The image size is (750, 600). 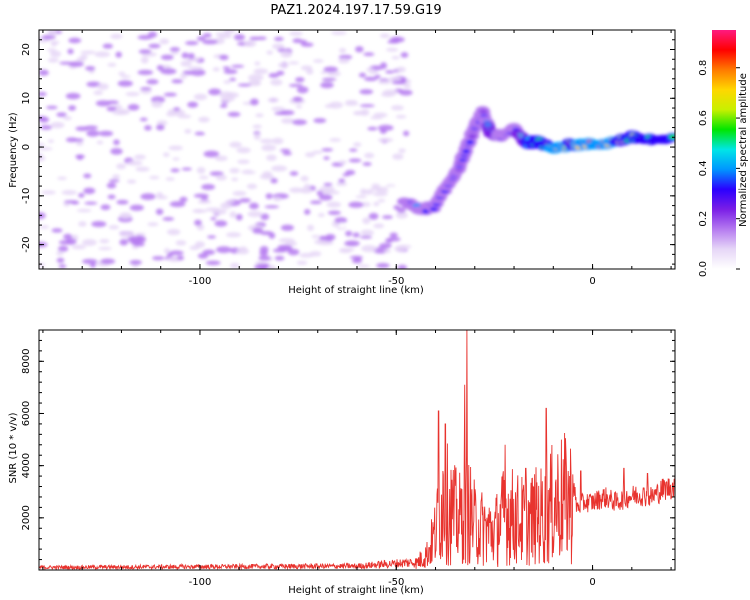 I want to click on colorbar-ticks: 0.0 0.2 0.4 0.6 0.8, so click(x=719, y=168).